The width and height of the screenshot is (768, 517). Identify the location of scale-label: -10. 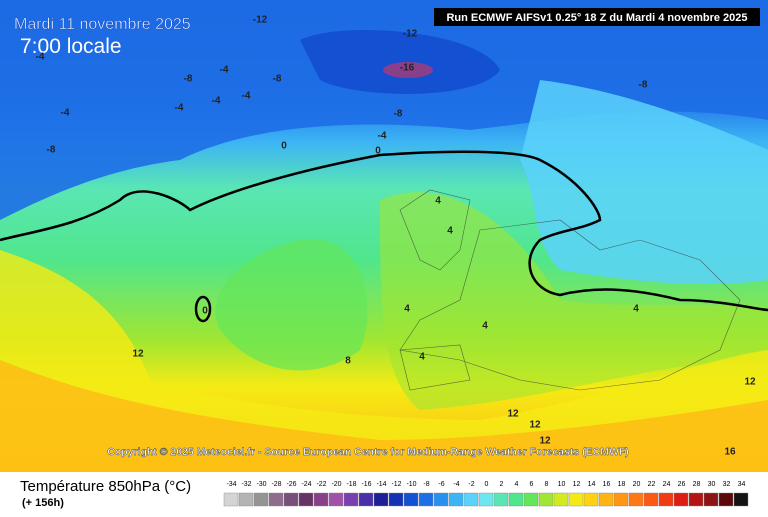
(411, 484).